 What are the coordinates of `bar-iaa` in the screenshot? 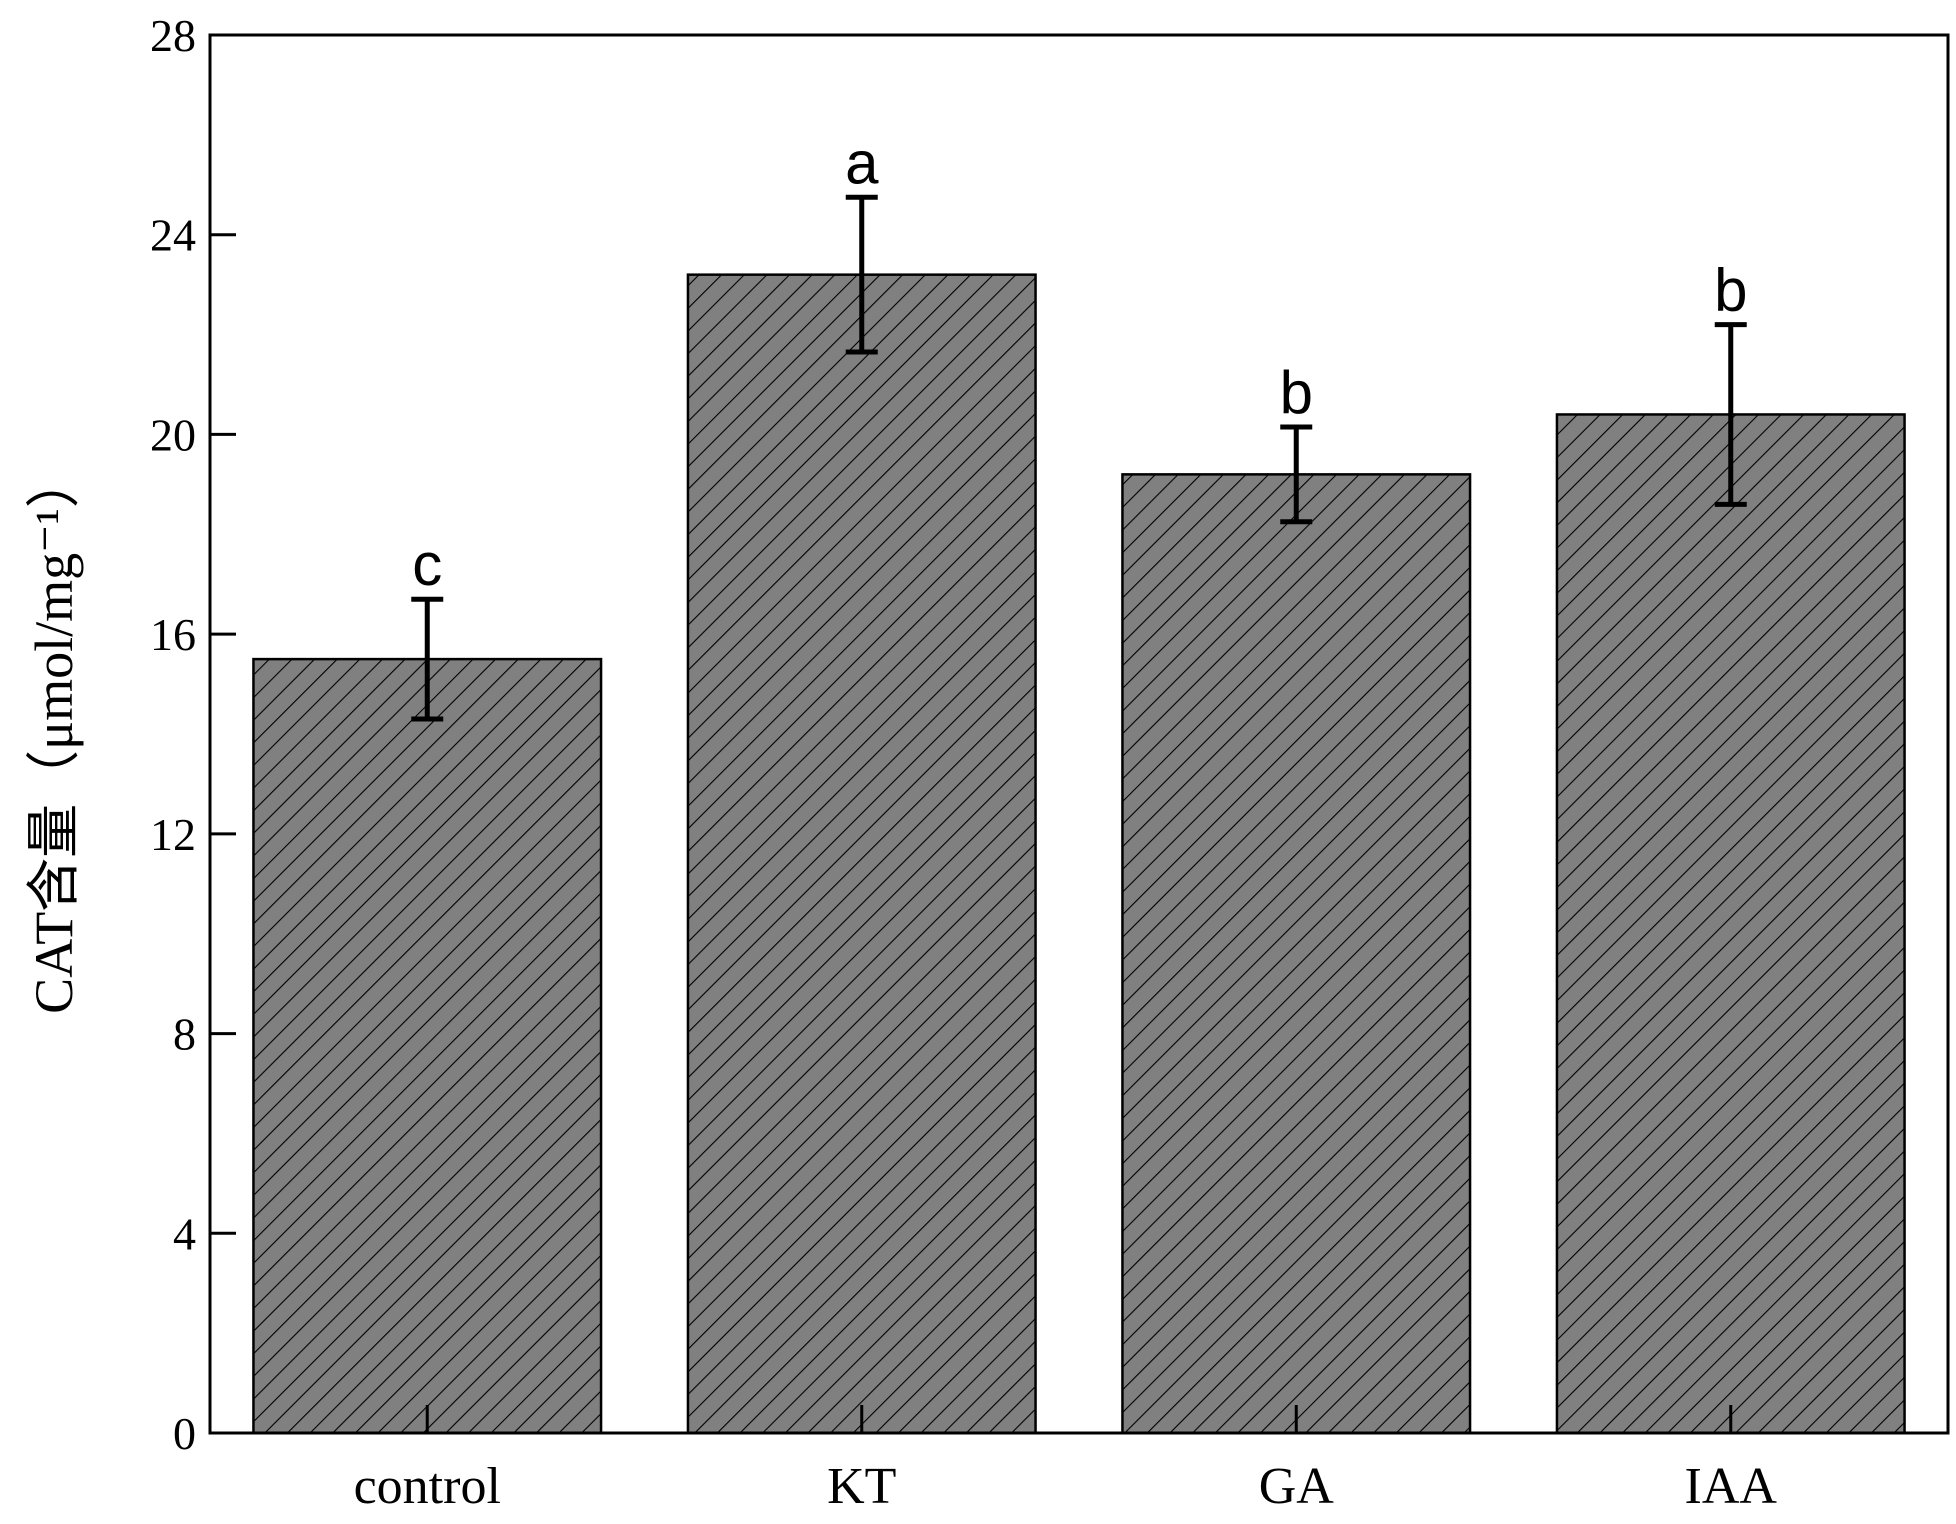 It's located at (1730, 924).